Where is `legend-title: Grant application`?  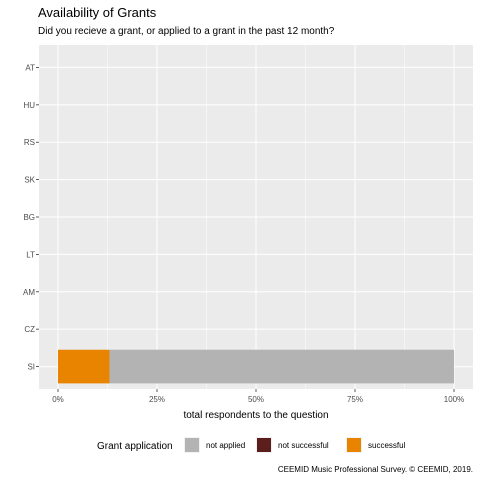 legend-title: Grant application is located at coordinates (135, 446).